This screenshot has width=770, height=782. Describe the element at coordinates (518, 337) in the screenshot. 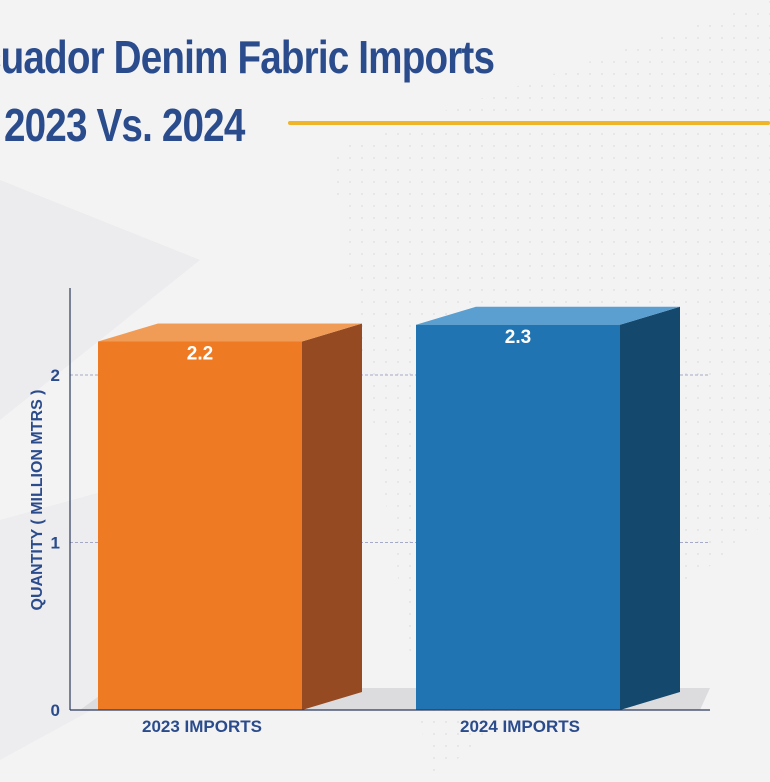

I see `data-label: 2.3` at that location.